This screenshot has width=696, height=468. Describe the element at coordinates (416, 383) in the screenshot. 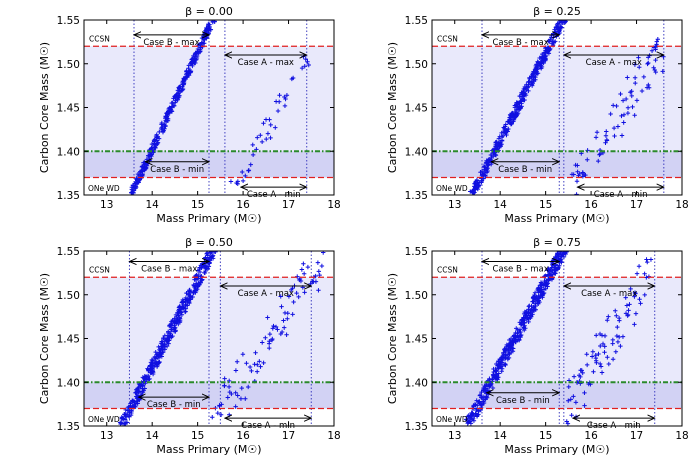

I see `y-tick-label: 1.40` at that location.